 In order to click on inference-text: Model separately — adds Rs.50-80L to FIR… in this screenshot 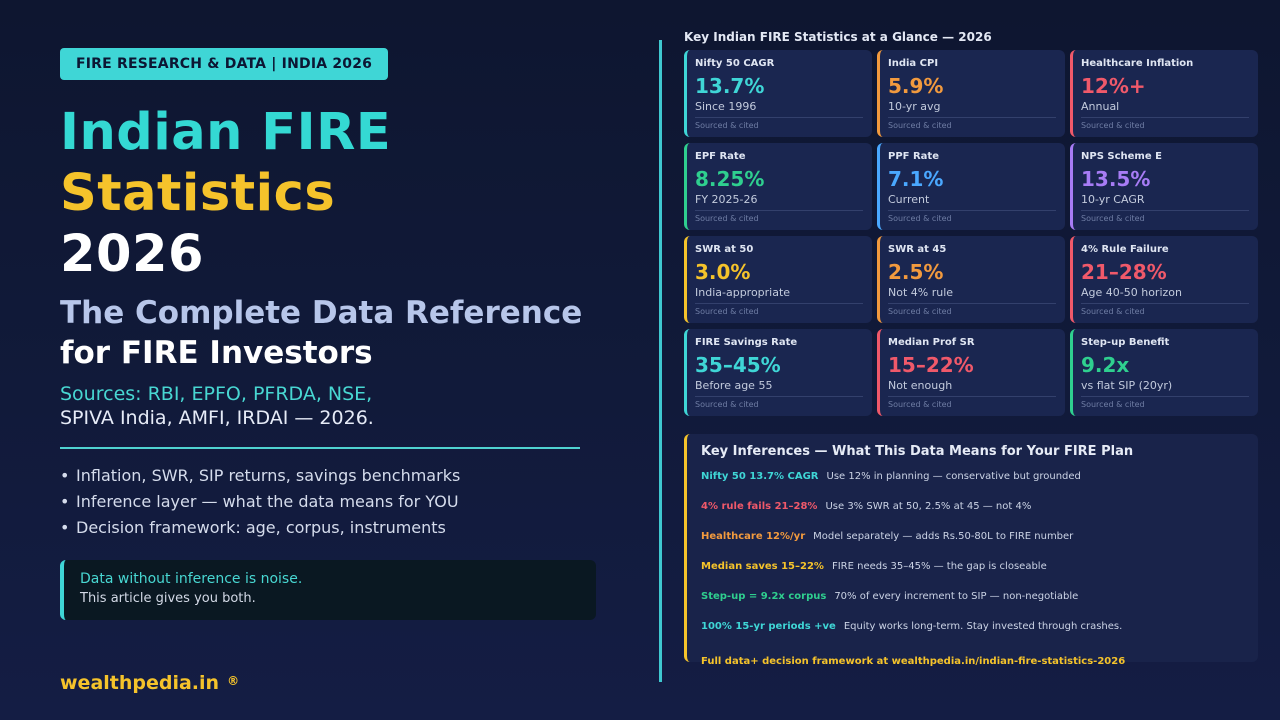, I will do `click(943, 536)`.